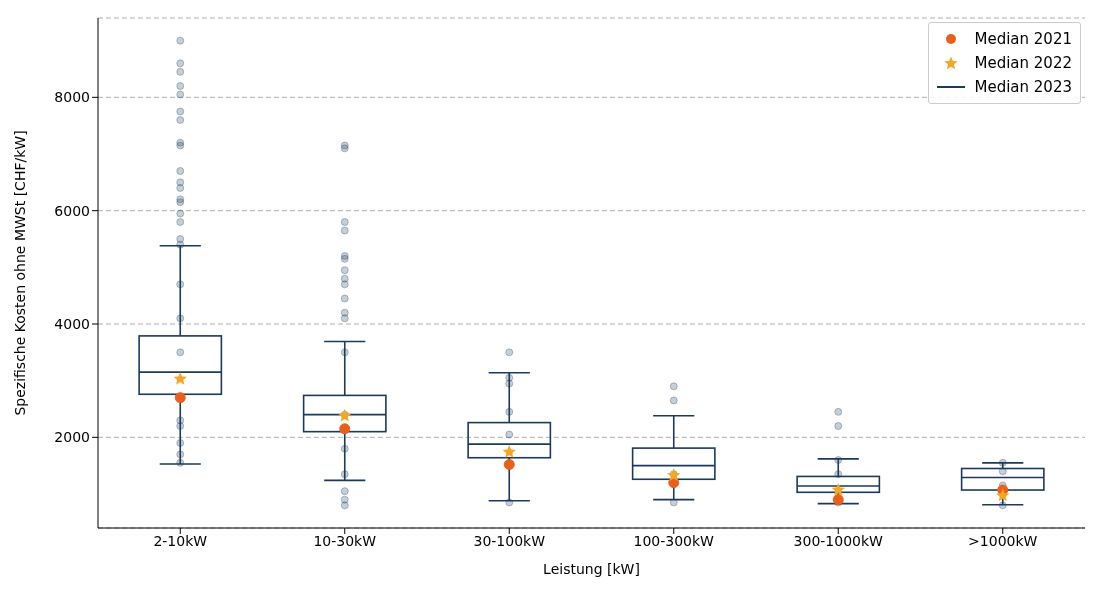 The height and width of the screenshot is (594, 1103). Describe the element at coordinates (509, 540) in the screenshot. I see `x-tick-label: 30-100kW` at that location.